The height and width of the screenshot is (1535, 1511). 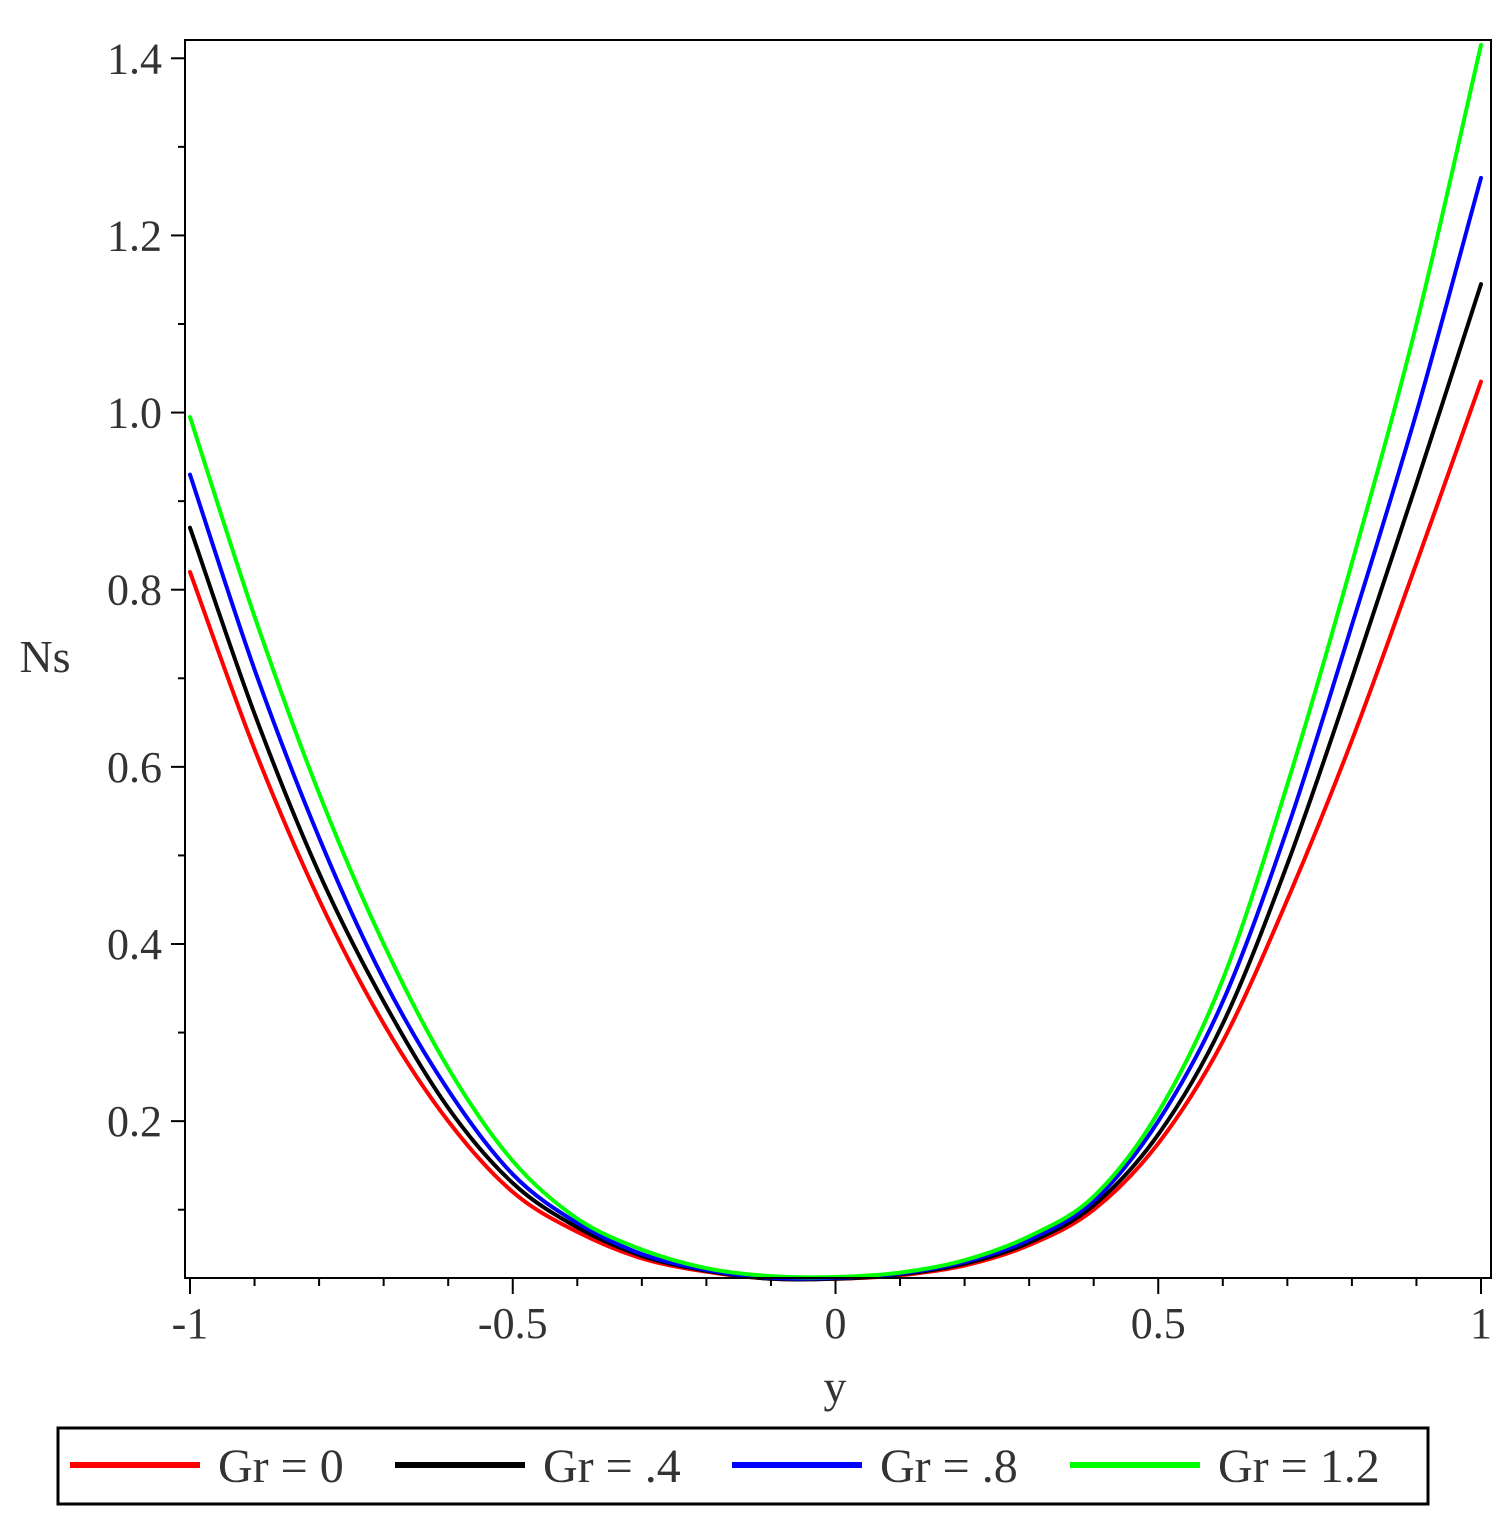 What do you see at coordinates (44, 656) in the screenshot?
I see `y-axis-label: Ns` at bounding box center [44, 656].